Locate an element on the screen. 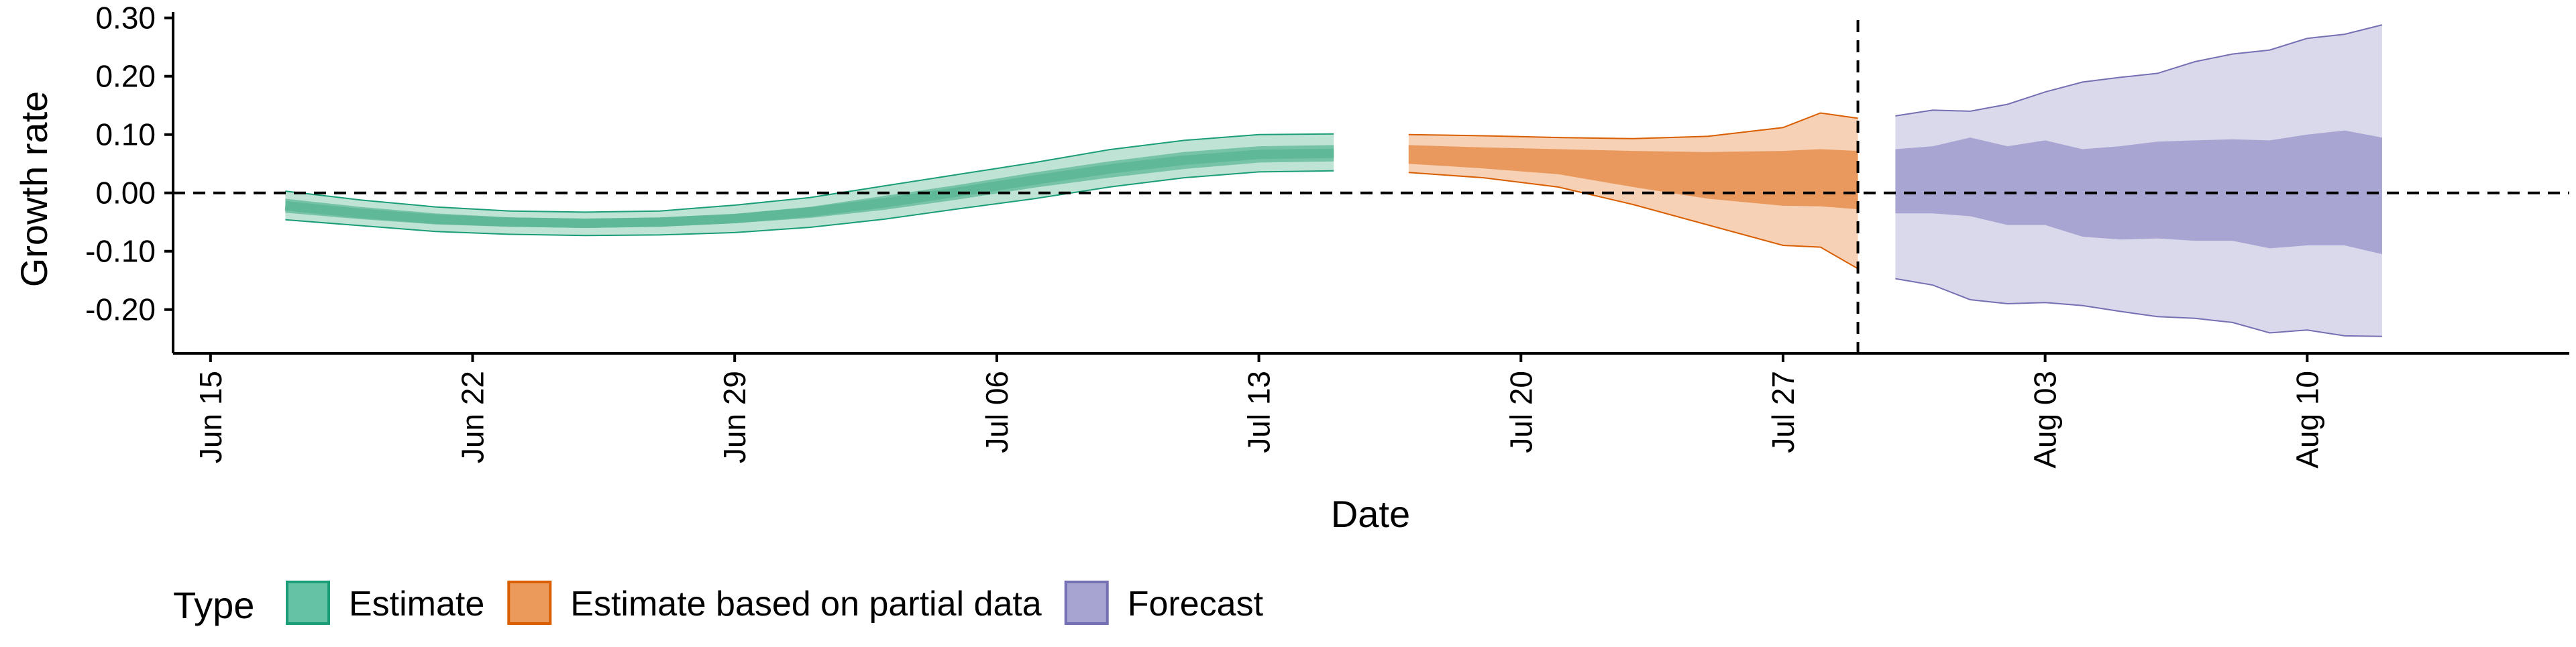 The image size is (2576, 647). x-tick-label: Jul 27 is located at coordinates (1783, 412).